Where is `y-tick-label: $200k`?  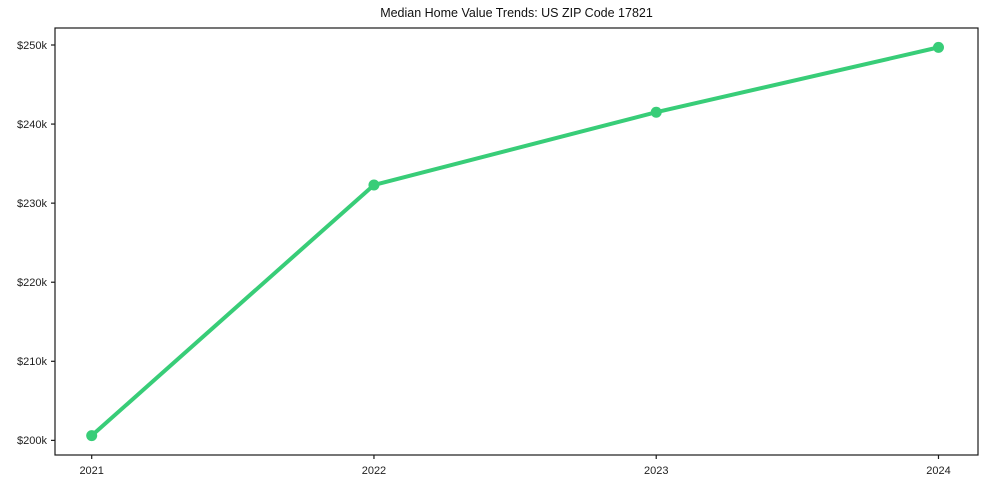 y-tick-label: $200k is located at coordinates (32, 441).